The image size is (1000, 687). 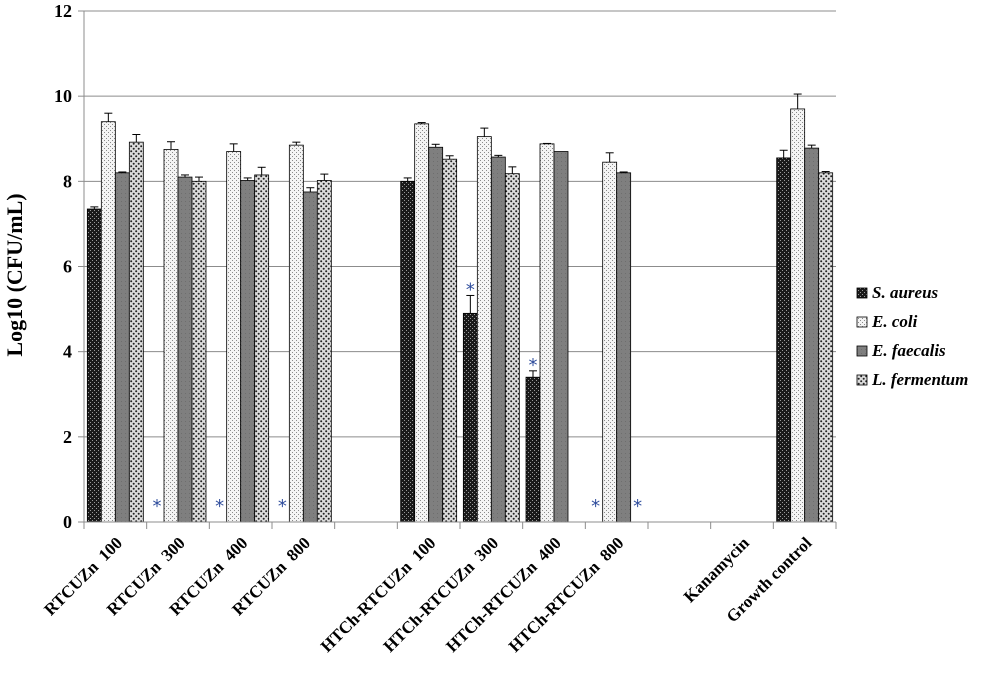 I want to click on y-tick-label: 4, so click(x=67, y=352).